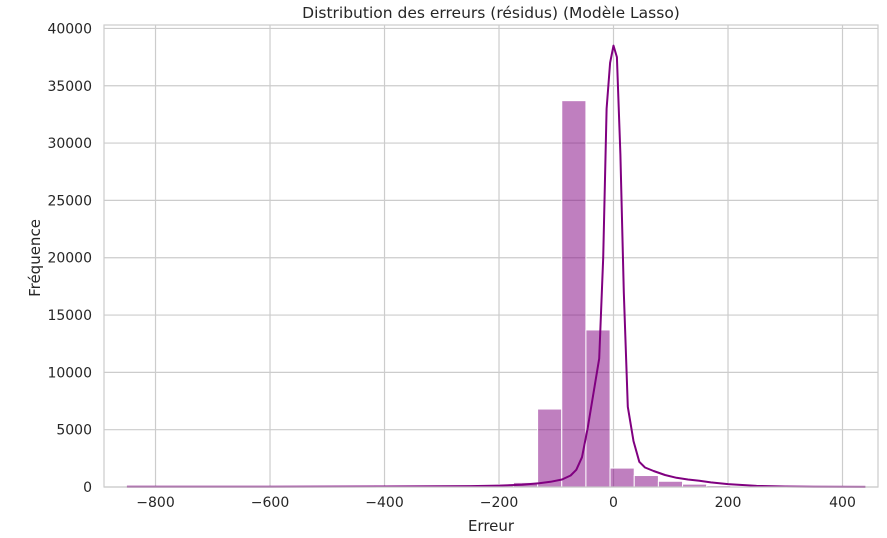 The image size is (887, 538). What do you see at coordinates (613, 503) in the screenshot?
I see `x-tick-label: 0` at bounding box center [613, 503].